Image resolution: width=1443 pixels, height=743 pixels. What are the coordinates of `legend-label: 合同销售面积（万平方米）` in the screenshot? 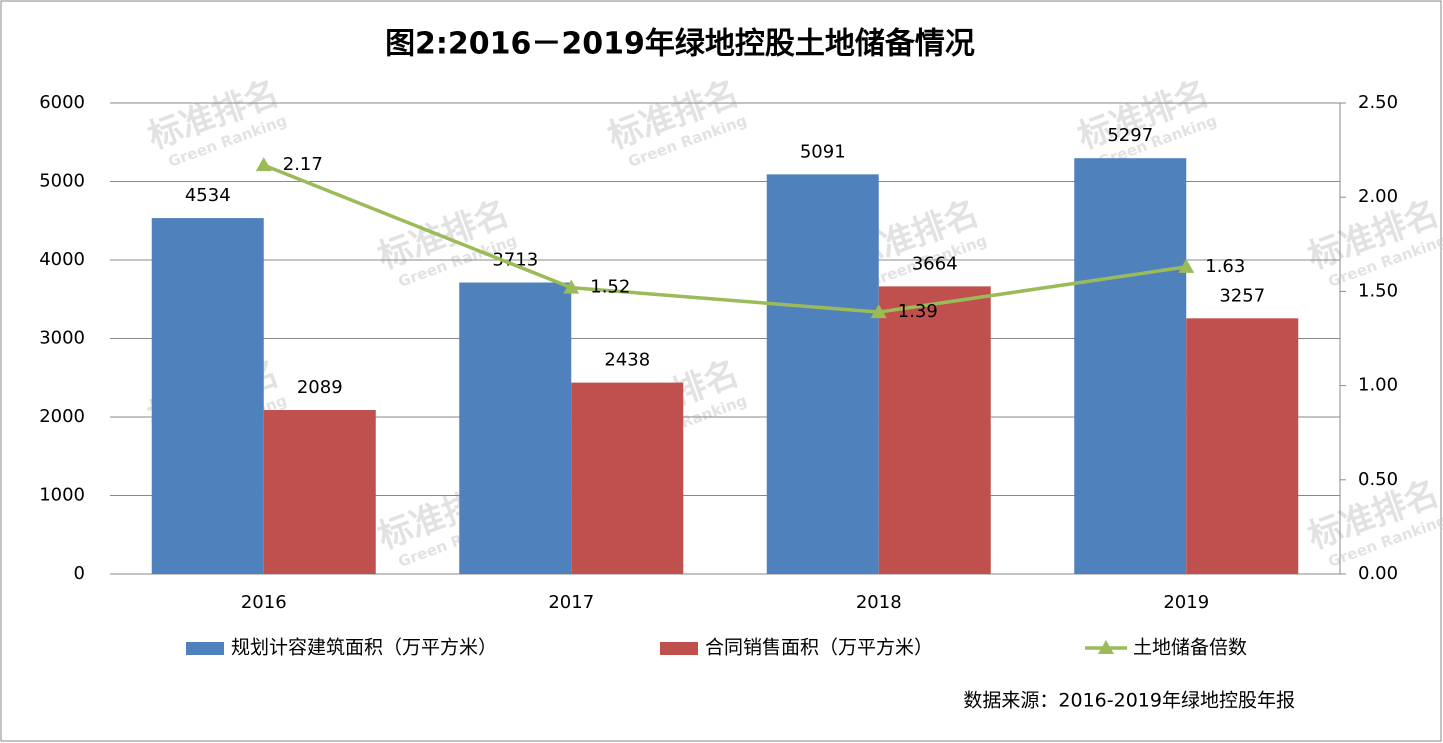 It's located at (819, 648).